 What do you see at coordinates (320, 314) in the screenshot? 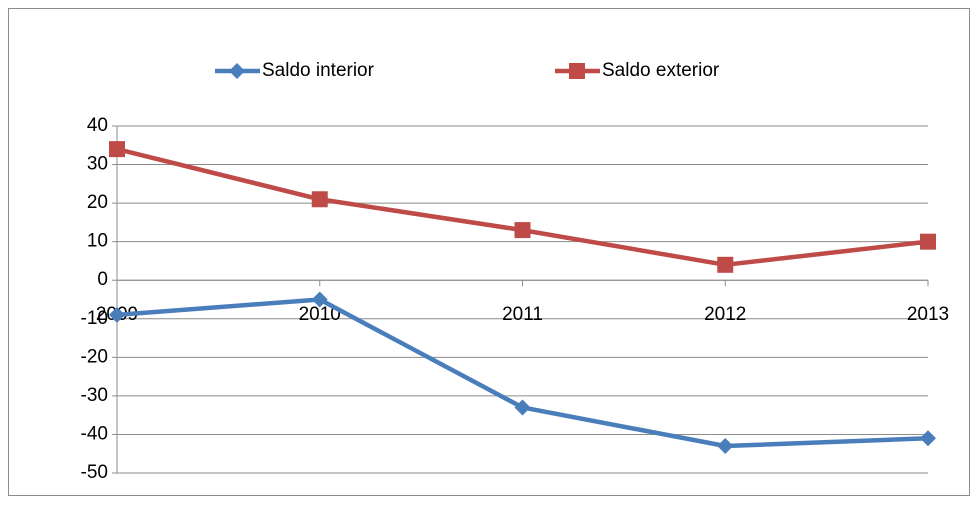
I see `x-tick-label: 2010` at bounding box center [320, 314].